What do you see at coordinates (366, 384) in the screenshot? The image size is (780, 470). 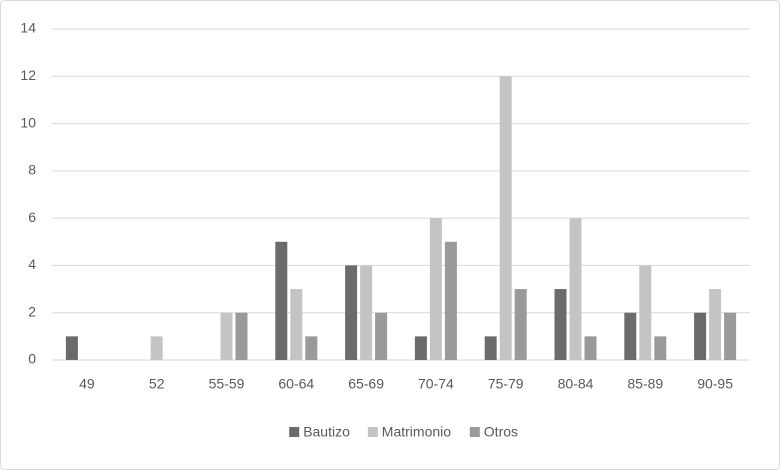 I see `x-tick-label: 65-69` at bounding box center [366, 384].